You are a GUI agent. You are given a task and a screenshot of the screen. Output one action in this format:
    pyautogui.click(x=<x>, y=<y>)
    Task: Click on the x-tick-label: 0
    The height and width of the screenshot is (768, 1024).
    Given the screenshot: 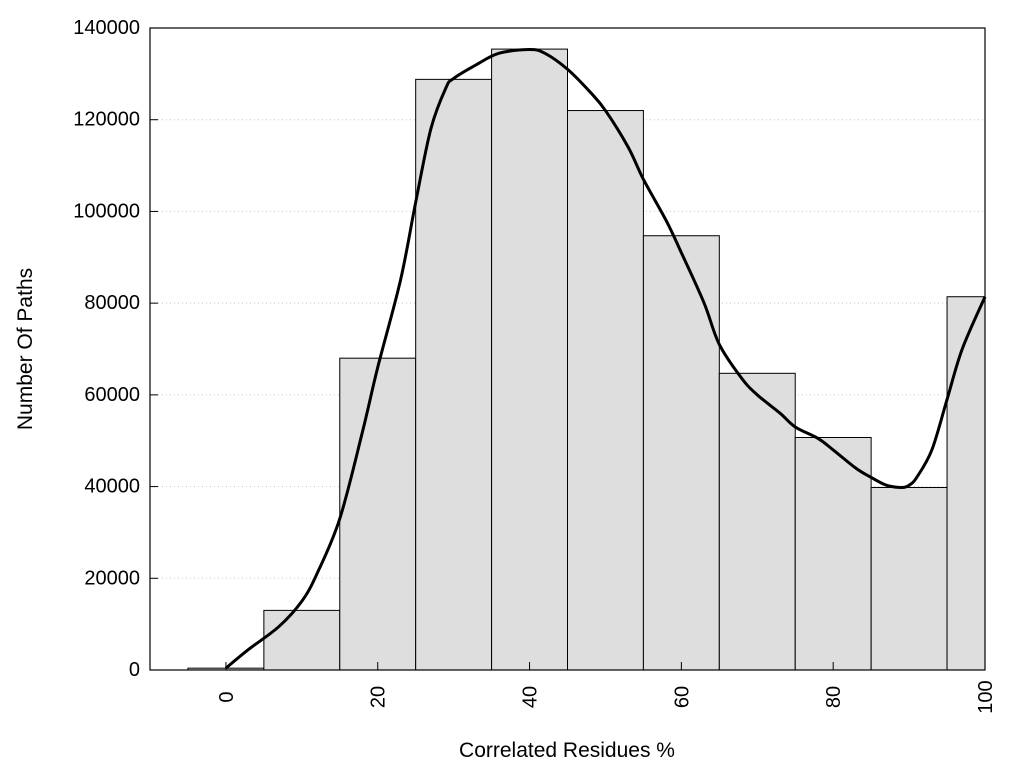 What is the action you would take?
    pyautogui.click(x=227, y=696)
    